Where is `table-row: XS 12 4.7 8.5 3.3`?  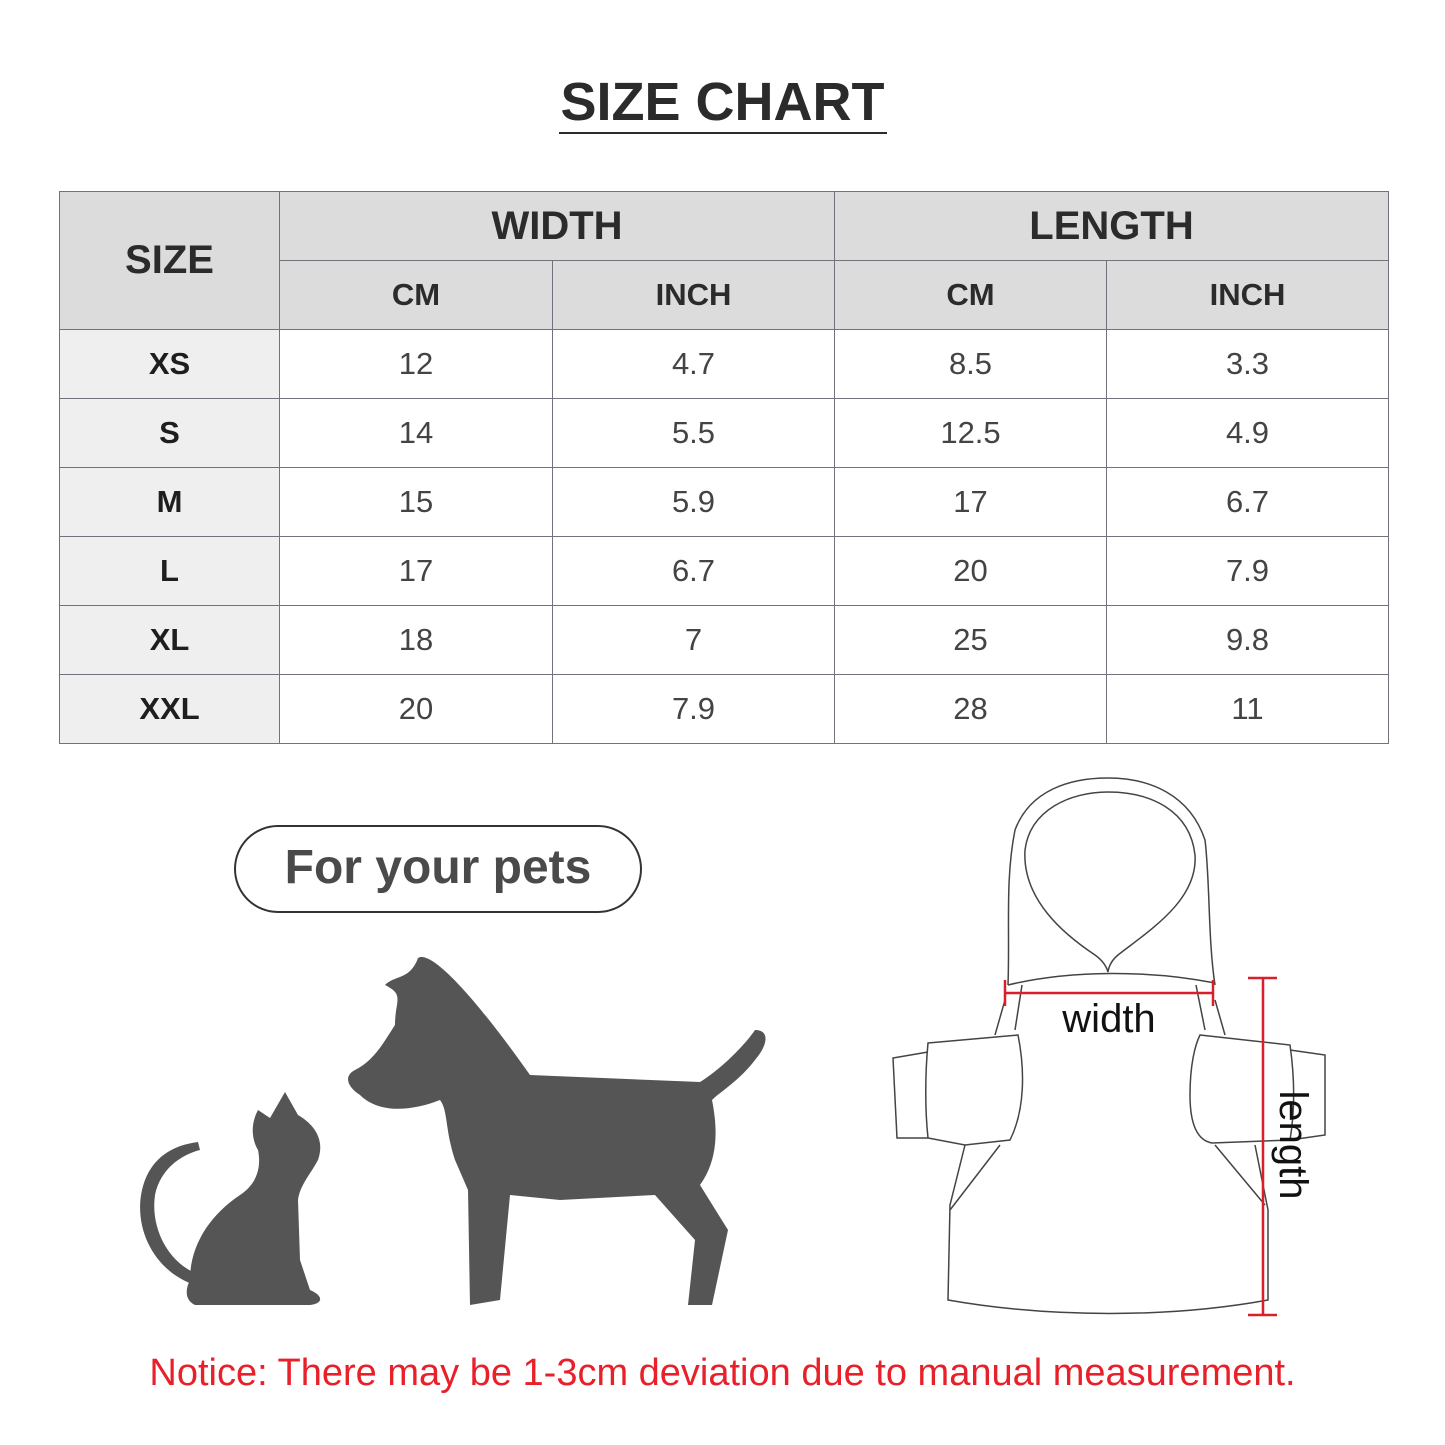
table-row: XS 12 4.7 8.5 3.3 is located at coordinates (724, 364).